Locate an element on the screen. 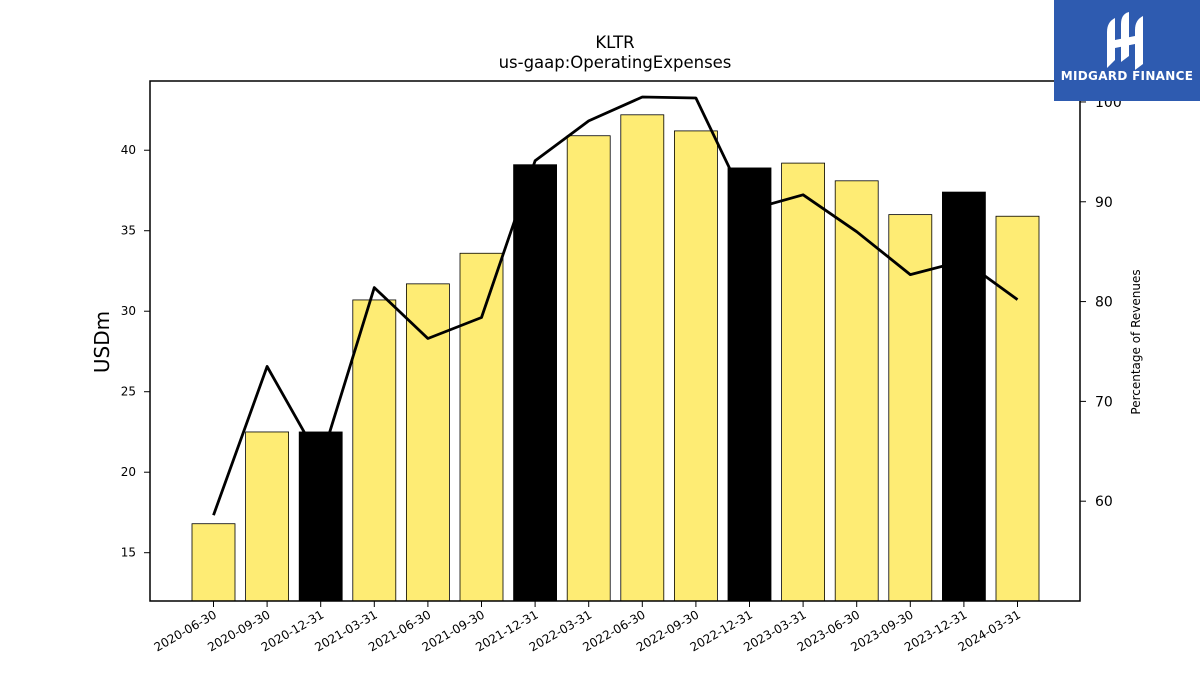 Image resolution: width=1200 pixels, height=675 pixels. y2-tick-label-90: 90 is located at coordinates (1104, 203).